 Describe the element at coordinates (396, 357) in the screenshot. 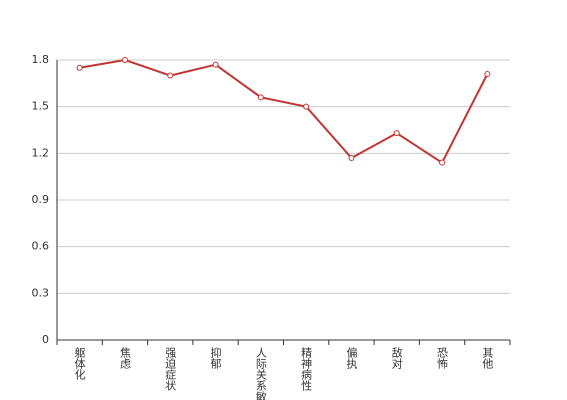

I see `x-tick-label: 敌对` at that location.